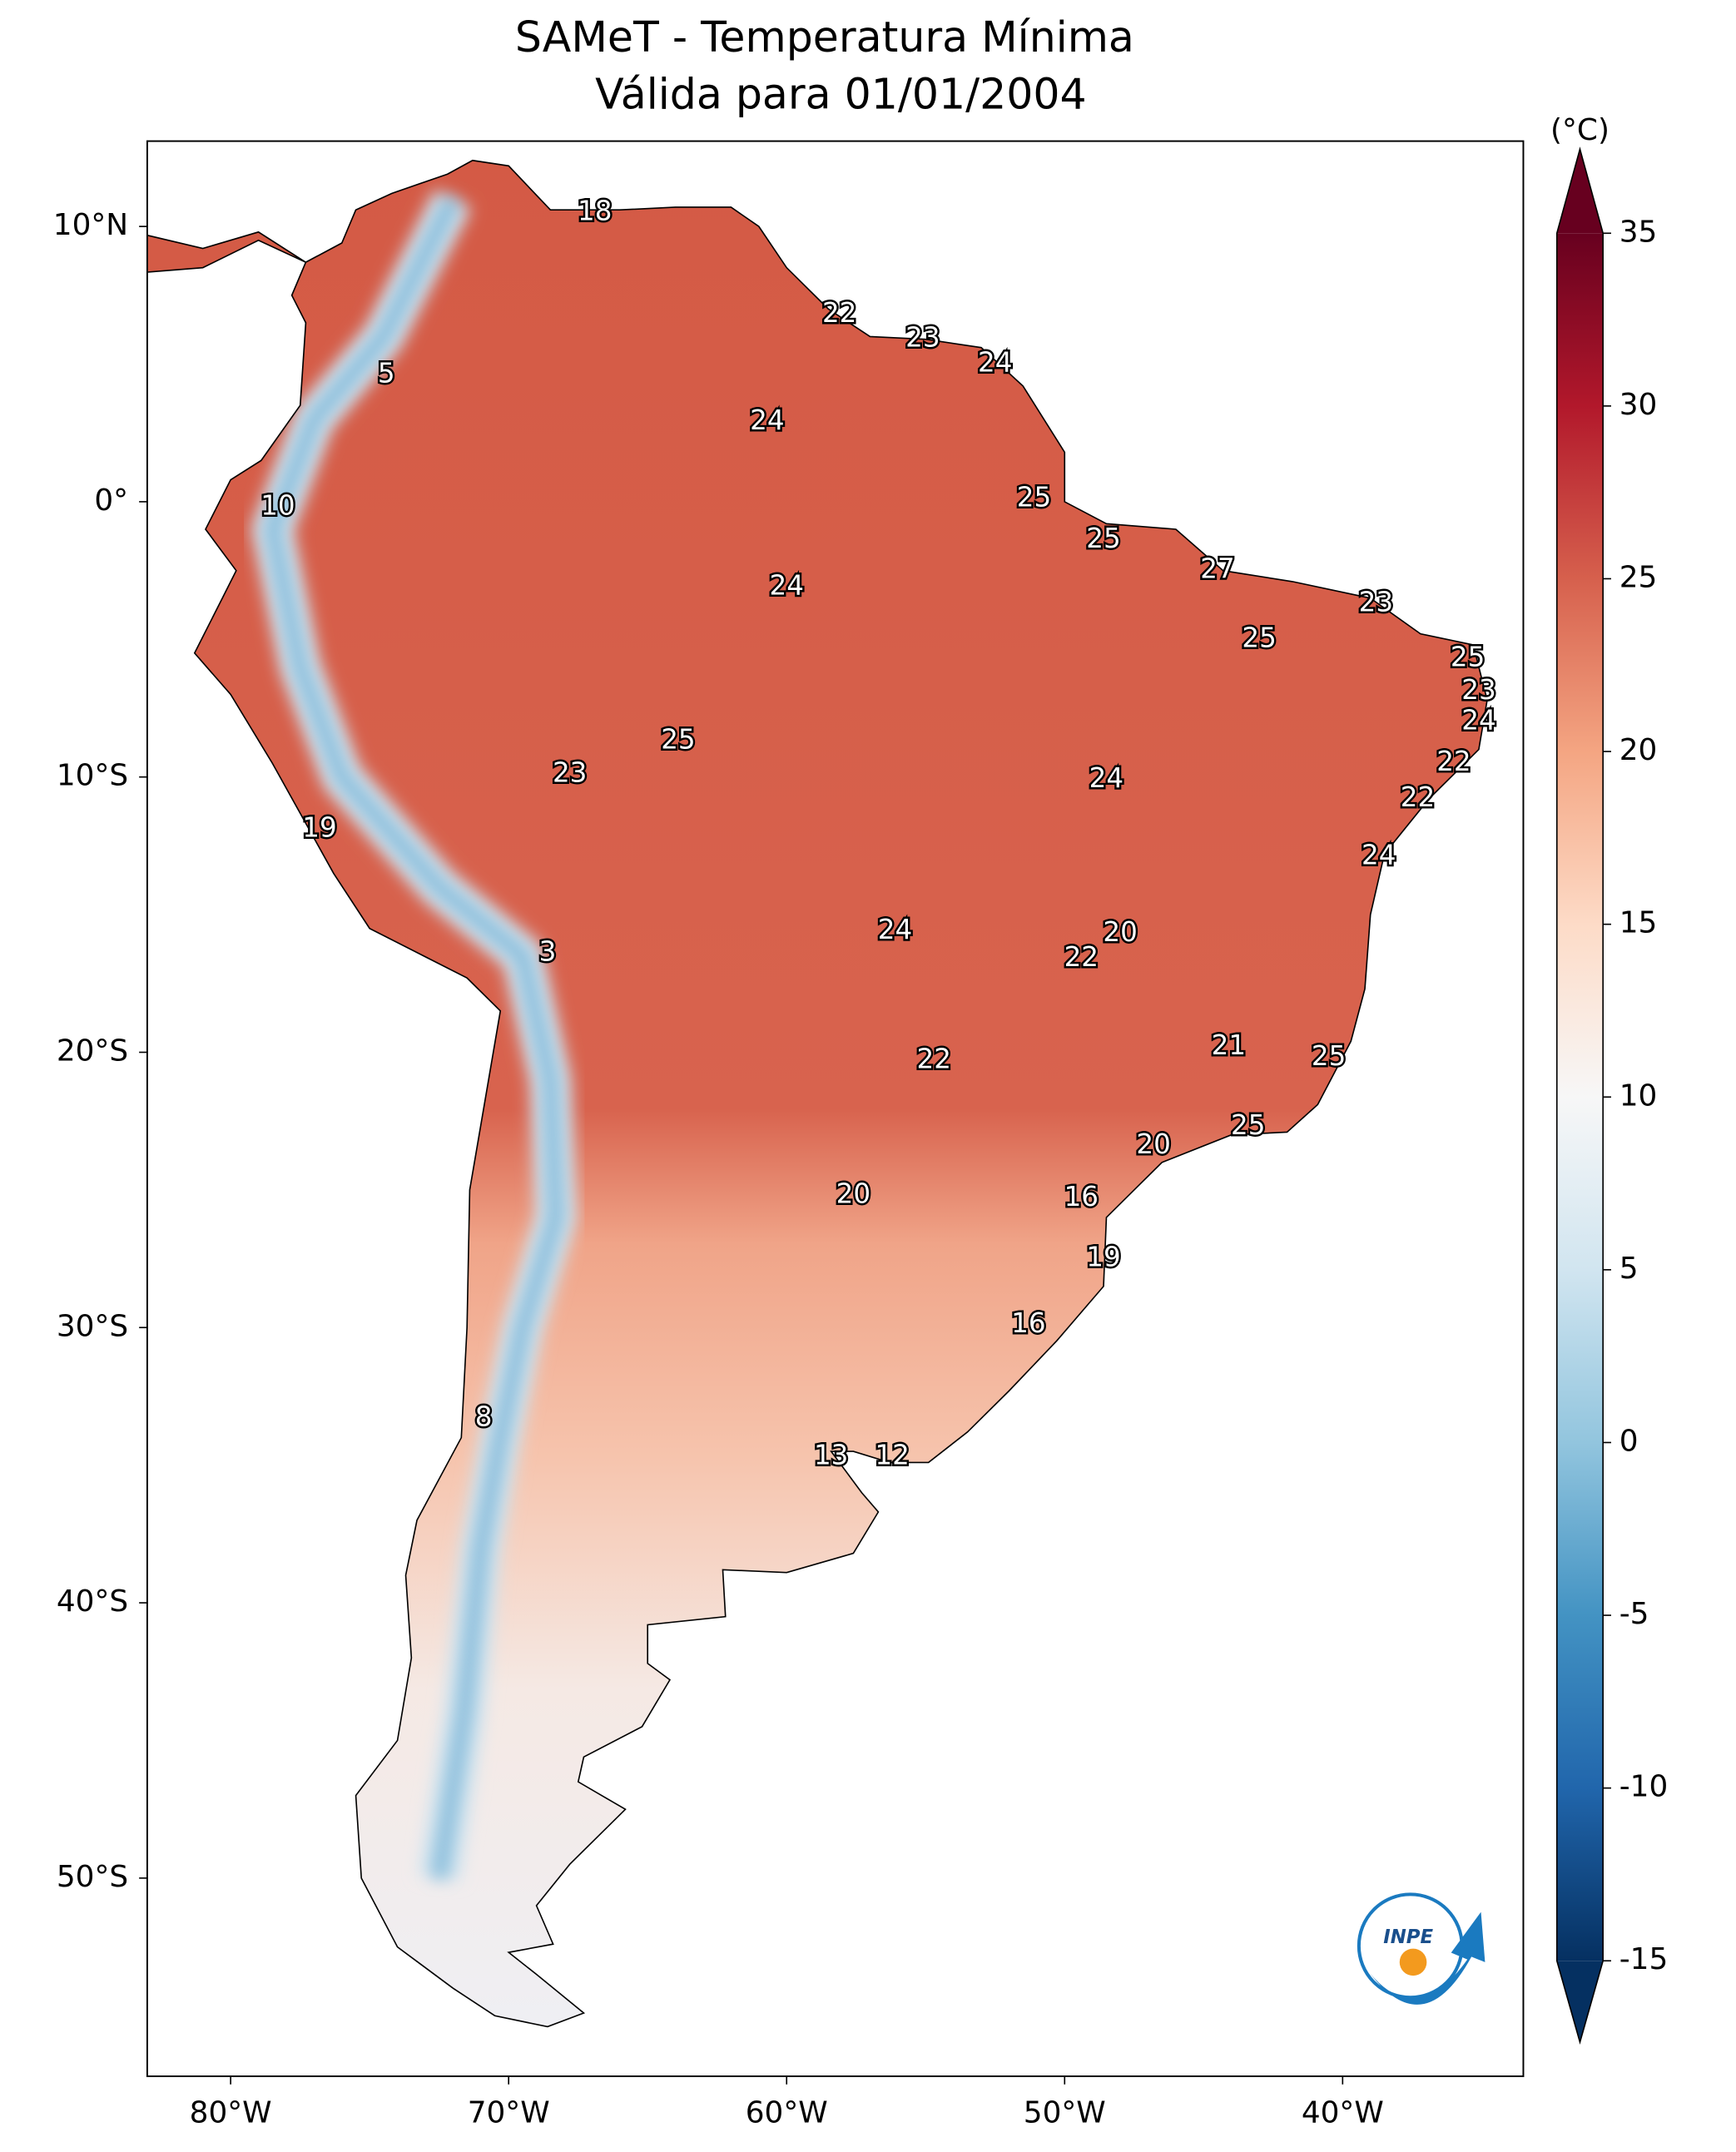 The height and width of the screenshot is (2152, 1736). What do you see at coordinates (1644, 1959) in the screenshot?
I see `colorbar-tick-label: -15` at bounding box center [1644, 1959].